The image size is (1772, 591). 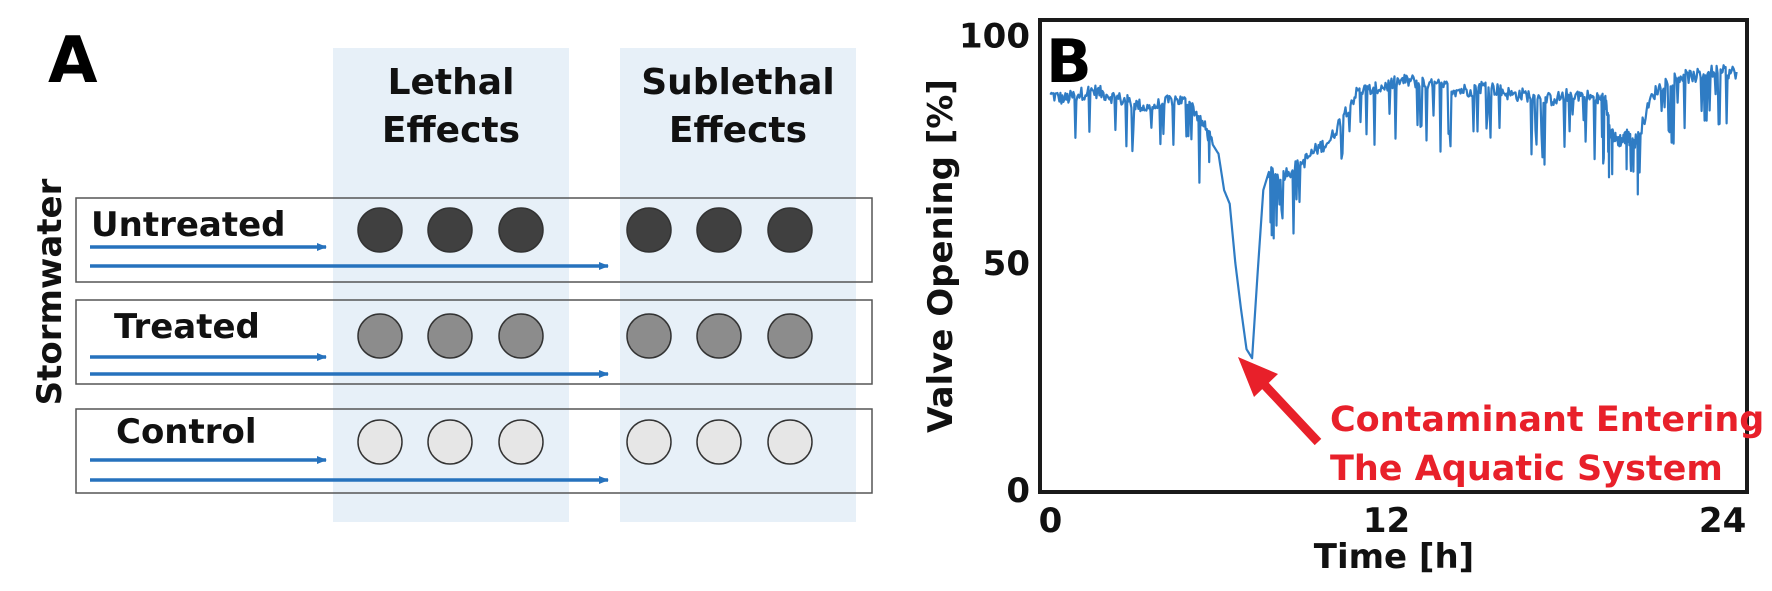 I want to click on y-axis-label: Valve Opening [%], so click(x=941, y=256).